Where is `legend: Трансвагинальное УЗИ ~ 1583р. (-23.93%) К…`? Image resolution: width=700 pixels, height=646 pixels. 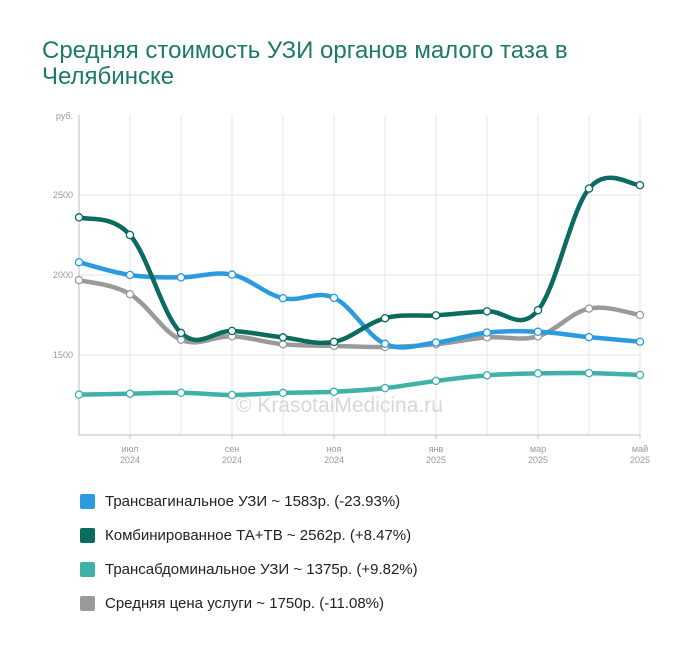
legend: Трансвагинальное УЗИ ~ 1583р. (-23.93%) К… is located at coordinates (249, 552).